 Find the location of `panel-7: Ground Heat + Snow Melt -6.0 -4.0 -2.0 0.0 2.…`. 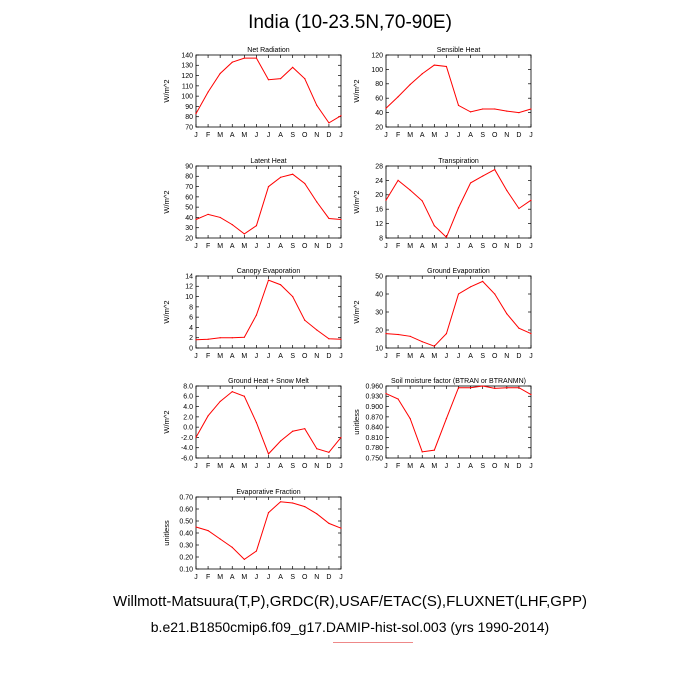

panel-7: Ground Heat + Snow Melt -6.0 -4.0 -2.0 0.0 2.… is located at coordinates (252, 424).